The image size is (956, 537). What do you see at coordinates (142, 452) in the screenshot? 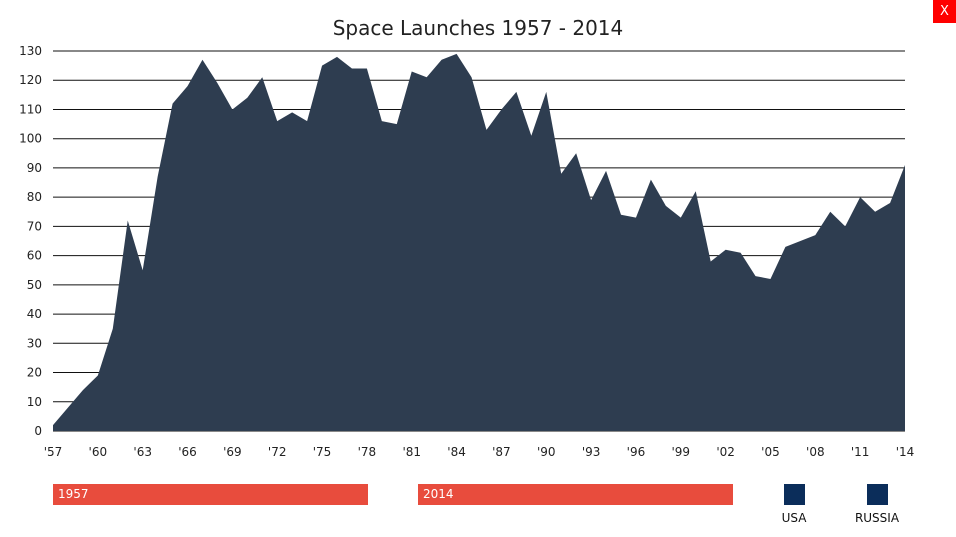
I see `x-tick-label: '63` at bounding box center [142, 452].